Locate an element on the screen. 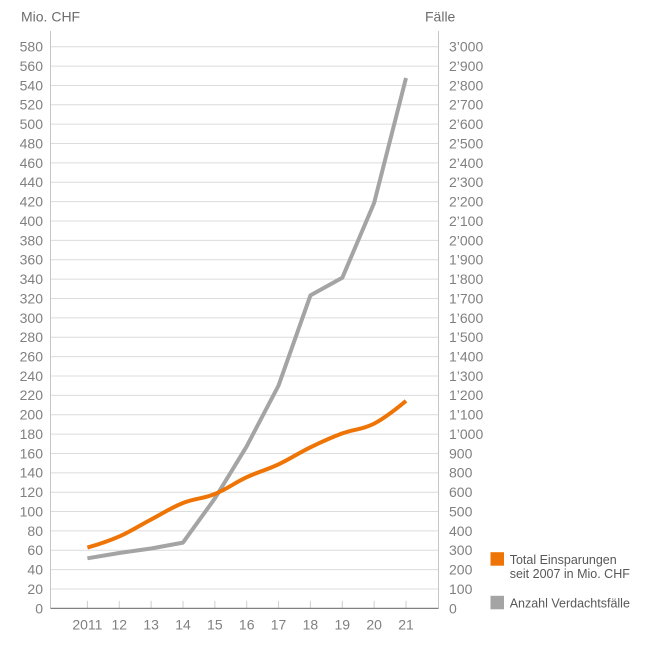  svg-text: 1’300 is located at coordinates (466, 376).